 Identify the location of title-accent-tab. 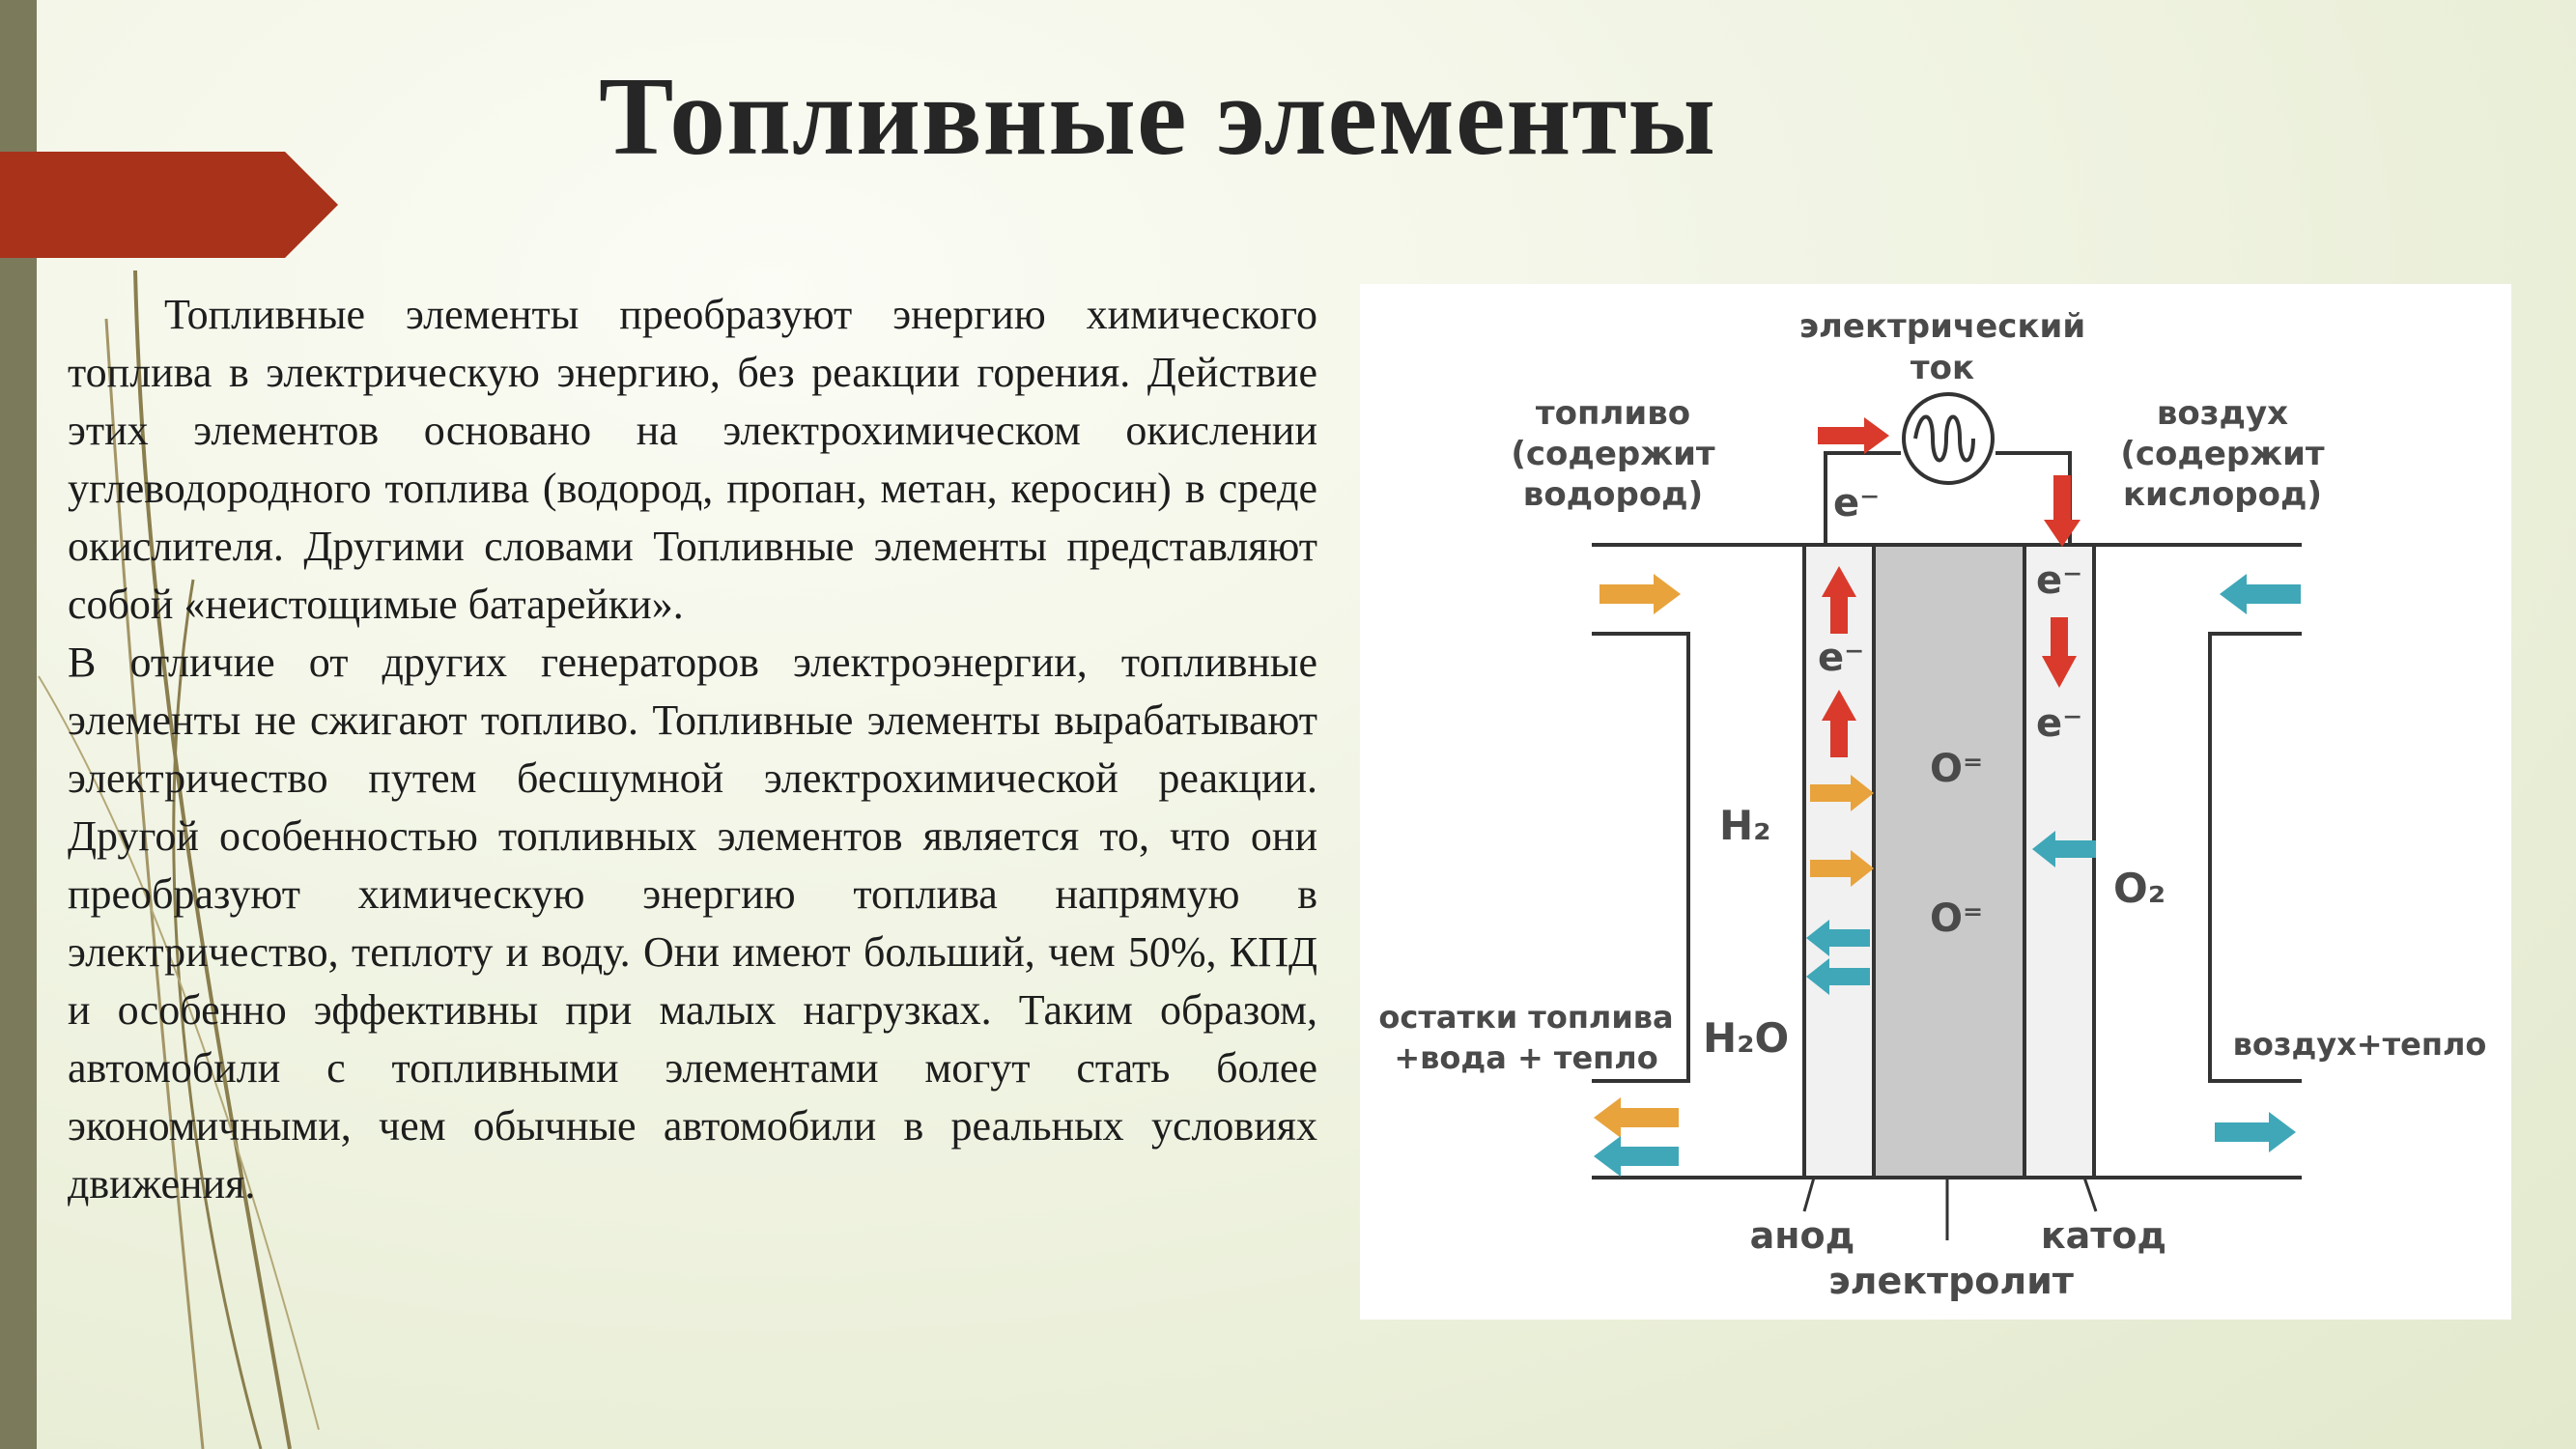
(169, 205).